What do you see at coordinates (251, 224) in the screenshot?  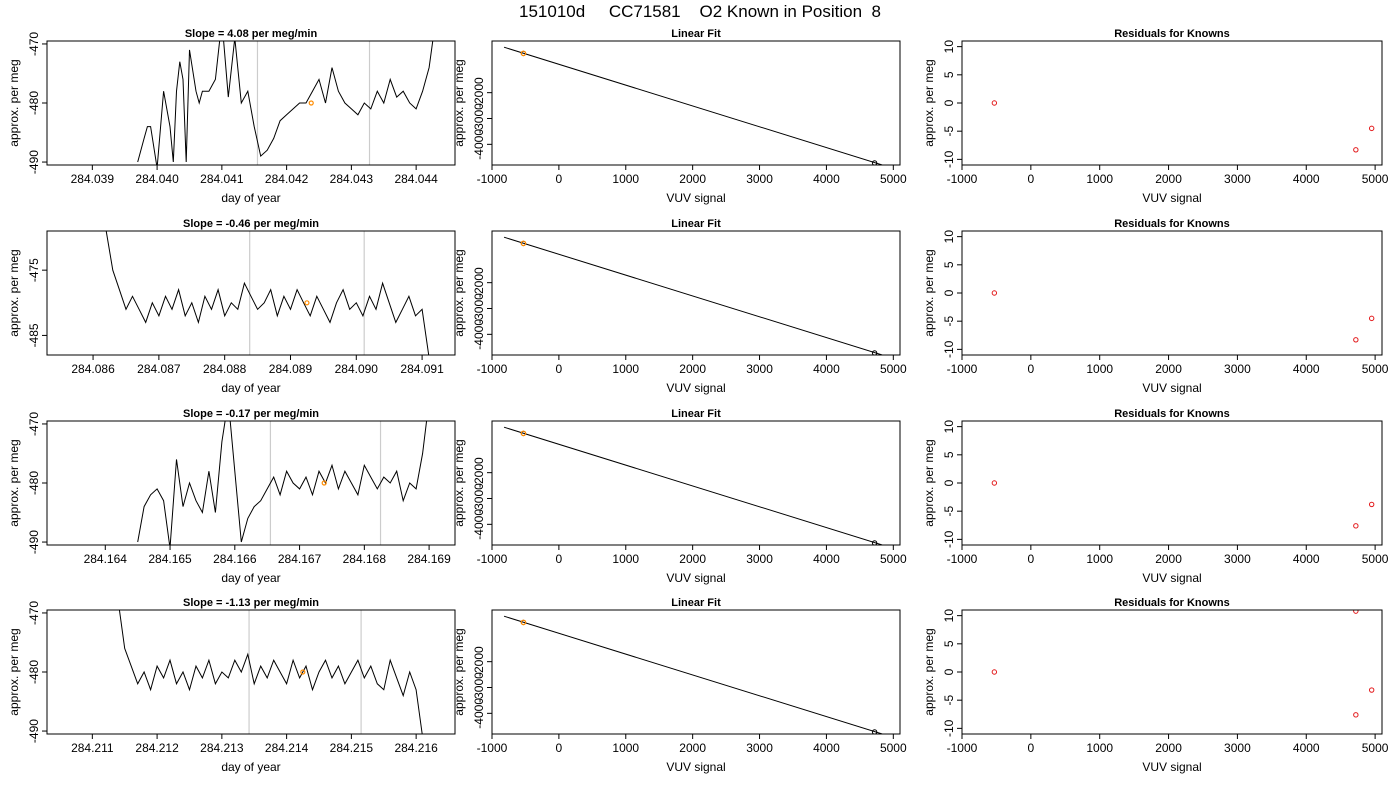 I see `panel-title: Slope = -0.46 per meg/min` at bounding box center [251, 224].